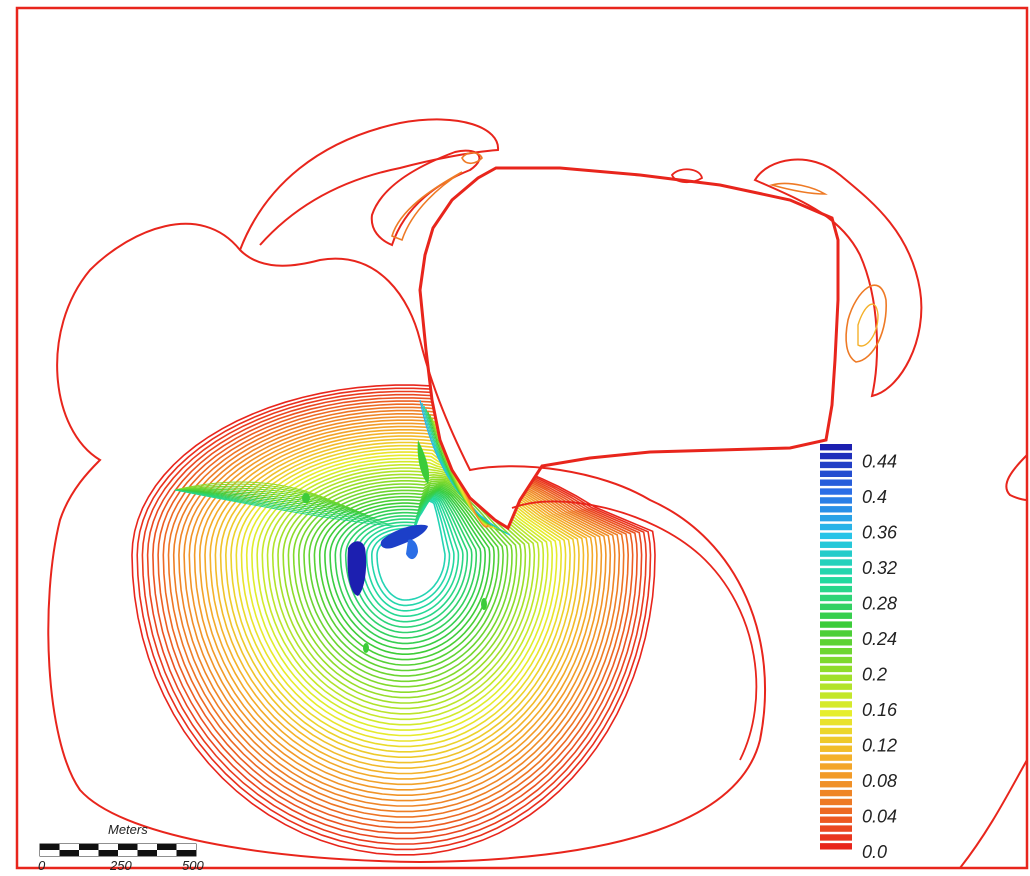 The image size is (1030, 876). What do you see at coordinates (880, 710) in the screenshot?
I see `legend-label: 0.16` at bounding box center [880, 710].